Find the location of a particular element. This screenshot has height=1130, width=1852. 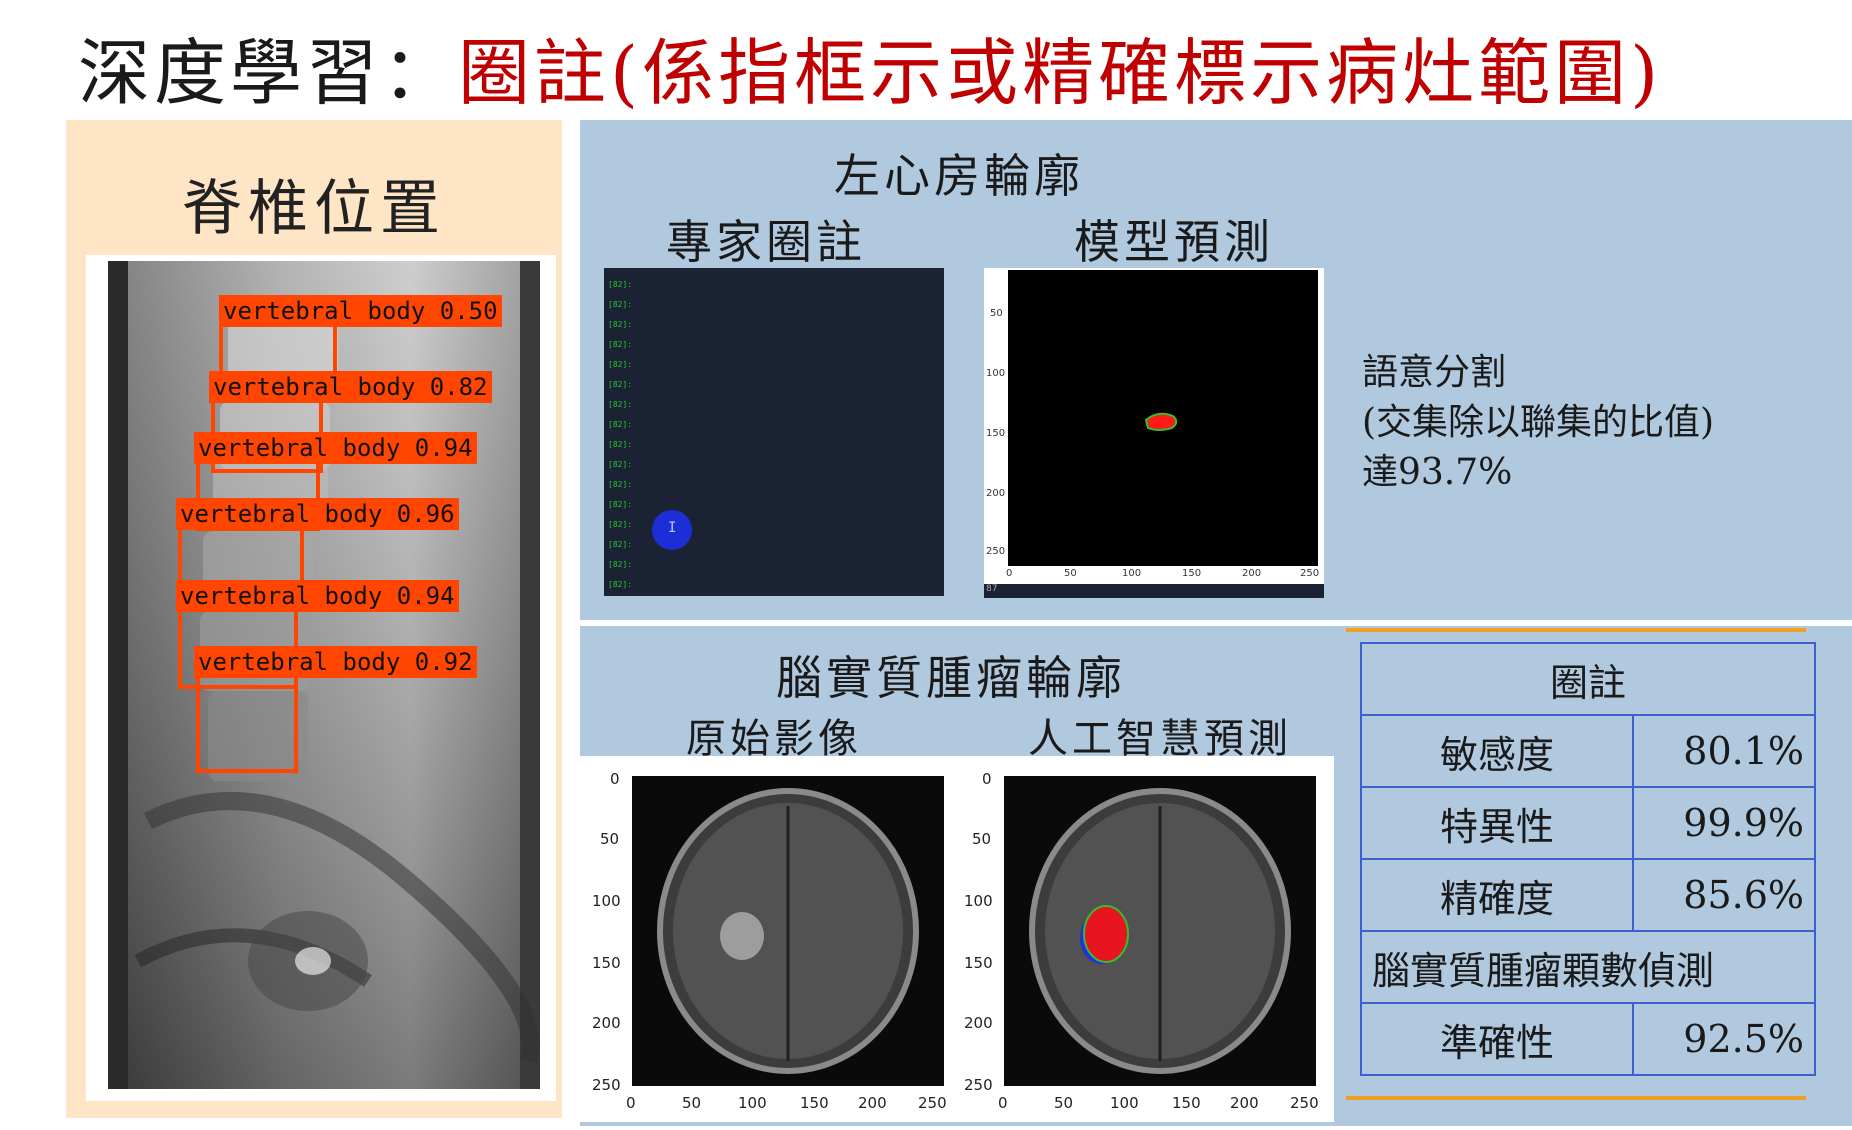

detection-label: vertebral body 0.96 is located at coordinates (317, 514).